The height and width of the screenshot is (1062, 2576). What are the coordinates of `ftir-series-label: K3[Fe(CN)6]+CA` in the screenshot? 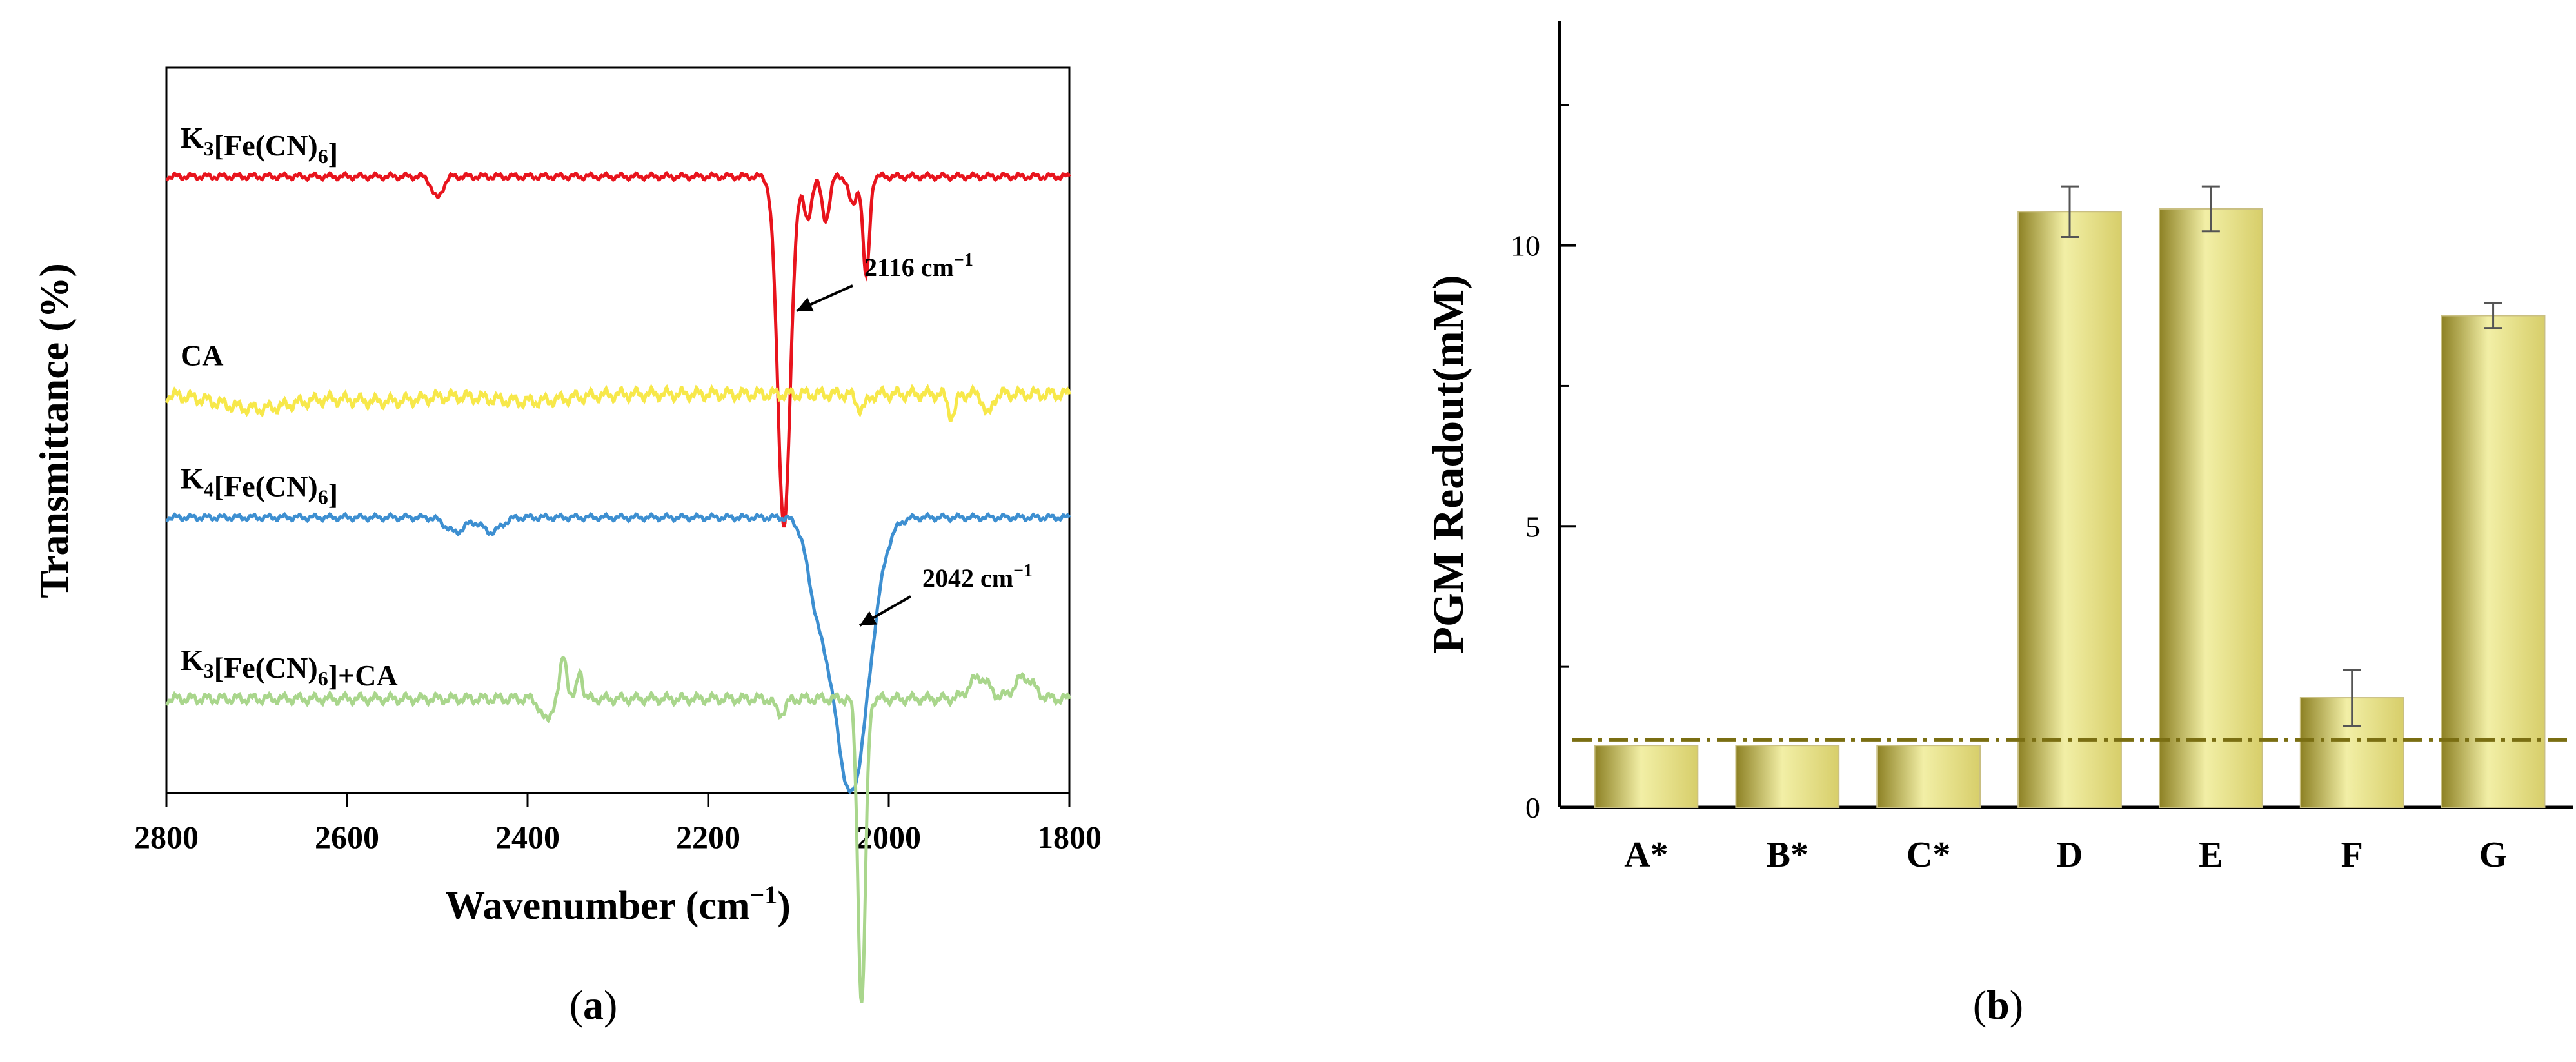 It's located at (289, 668).